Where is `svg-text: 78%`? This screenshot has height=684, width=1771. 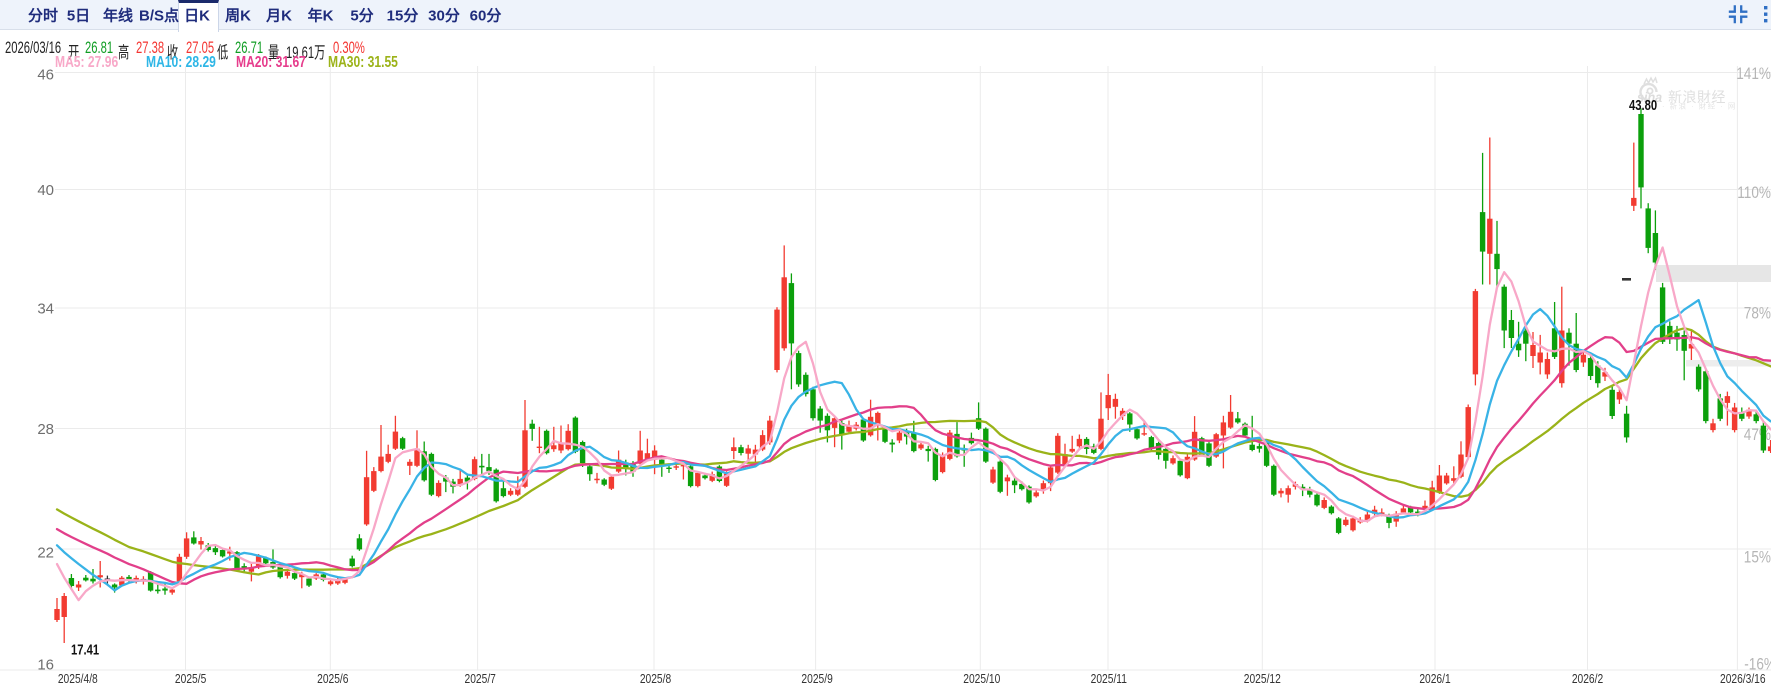 svg-text: 78% is located at coordinates (1757, 313).